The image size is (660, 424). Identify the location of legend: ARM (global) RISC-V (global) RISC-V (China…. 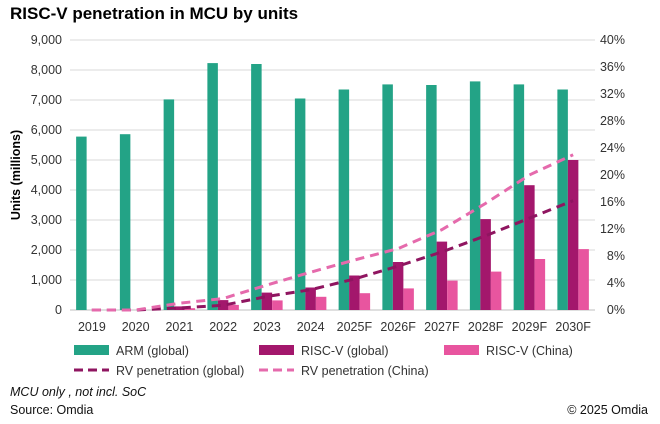
(323, 361).